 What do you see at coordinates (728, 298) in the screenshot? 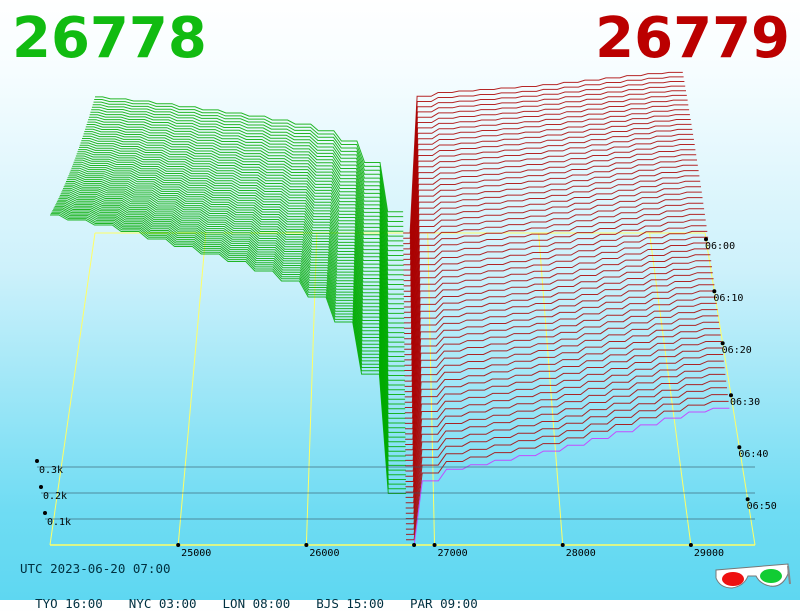
I see `time-tick-label-1: 06:10` at bounding box center [728, 298].